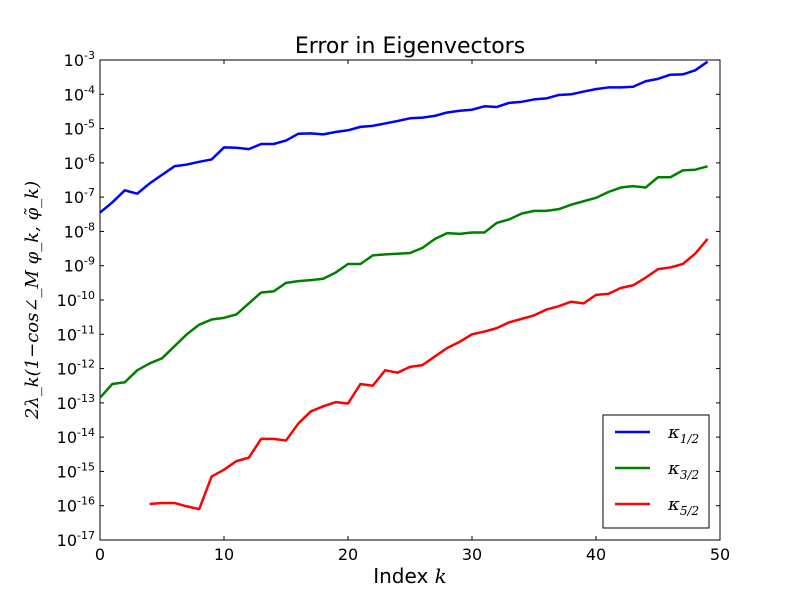  What do you see at coordinates (86, 501) in the screenshot?
I see `y-tick-exponent: -16` at bounding box center [86, 501].